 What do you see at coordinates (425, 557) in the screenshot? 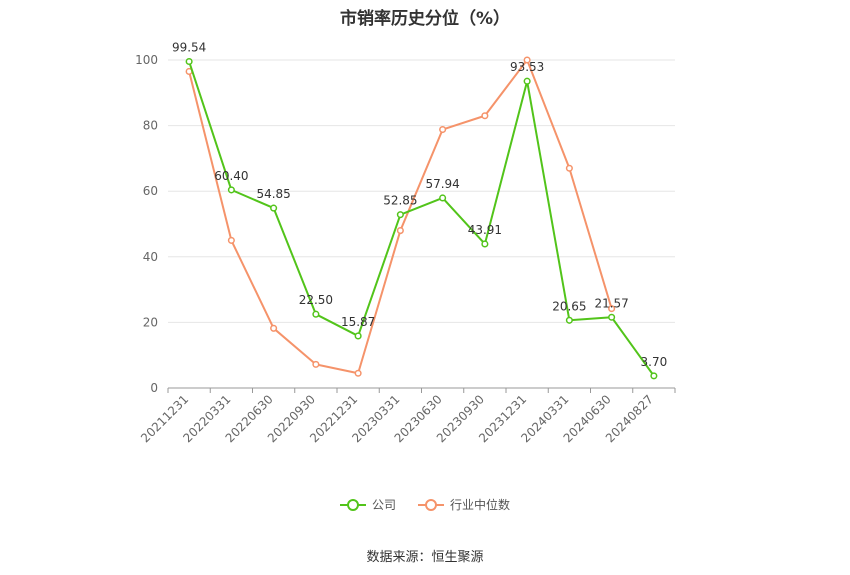
I see `data-source-note: 数据来源：恒生聚源` at bounding box center [425, 557].